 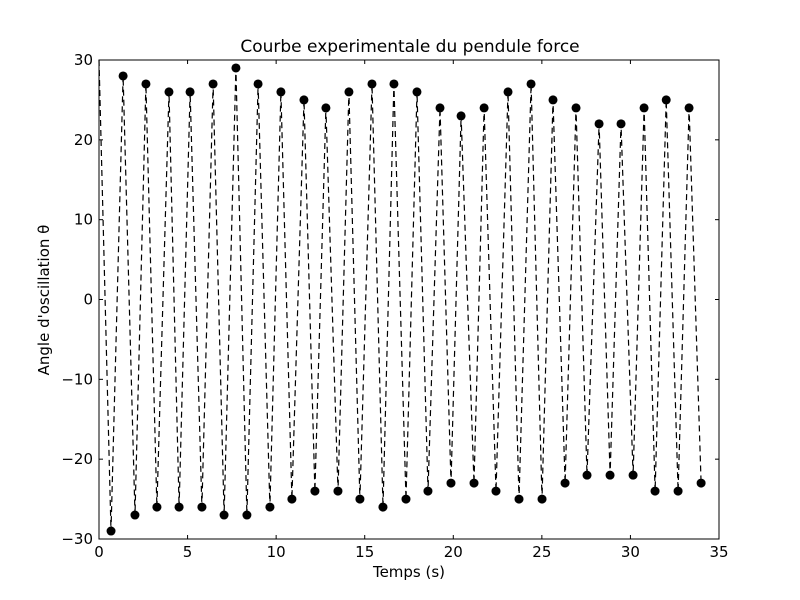 I want to click on x-tick-label: 5, so click(x=188, y=552).